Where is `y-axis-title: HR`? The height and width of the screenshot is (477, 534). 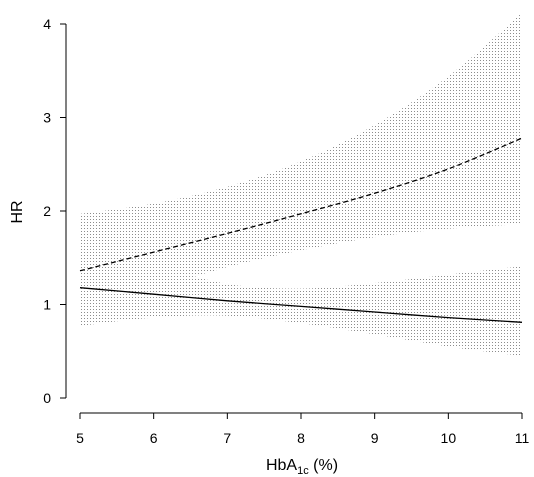 y-axis-title: HR is located at coordinates (17, 211).